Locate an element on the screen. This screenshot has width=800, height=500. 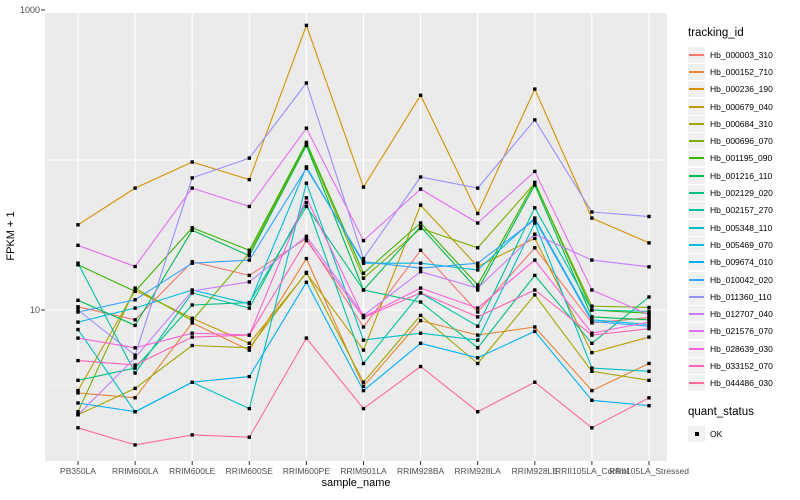
legend-title-tracking-id: tracking_id is located at coordinates (716, 33).